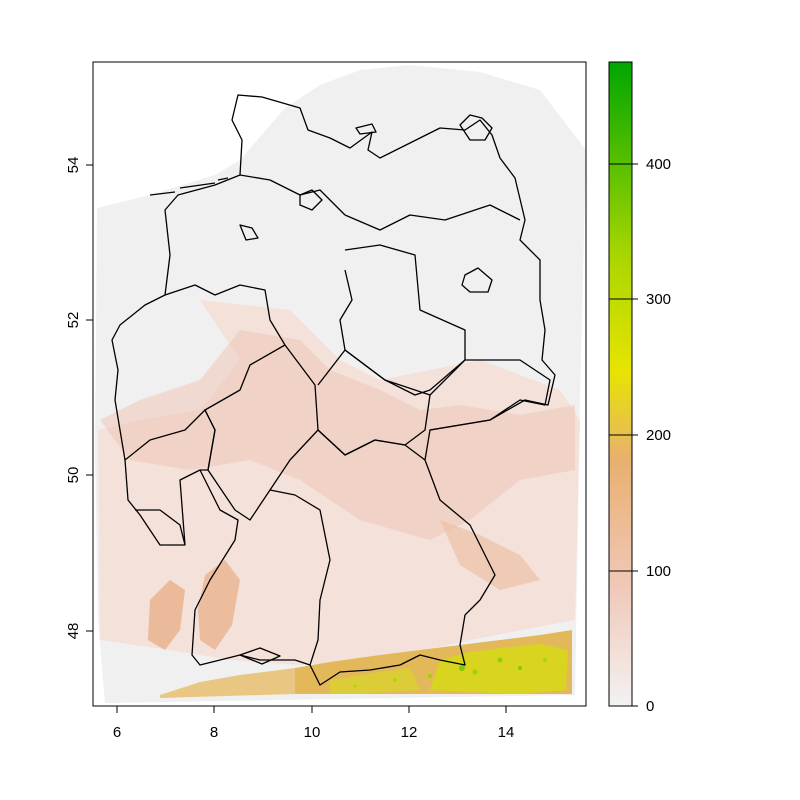  I want to click on x-tick-label: 14, so click(506, 732).